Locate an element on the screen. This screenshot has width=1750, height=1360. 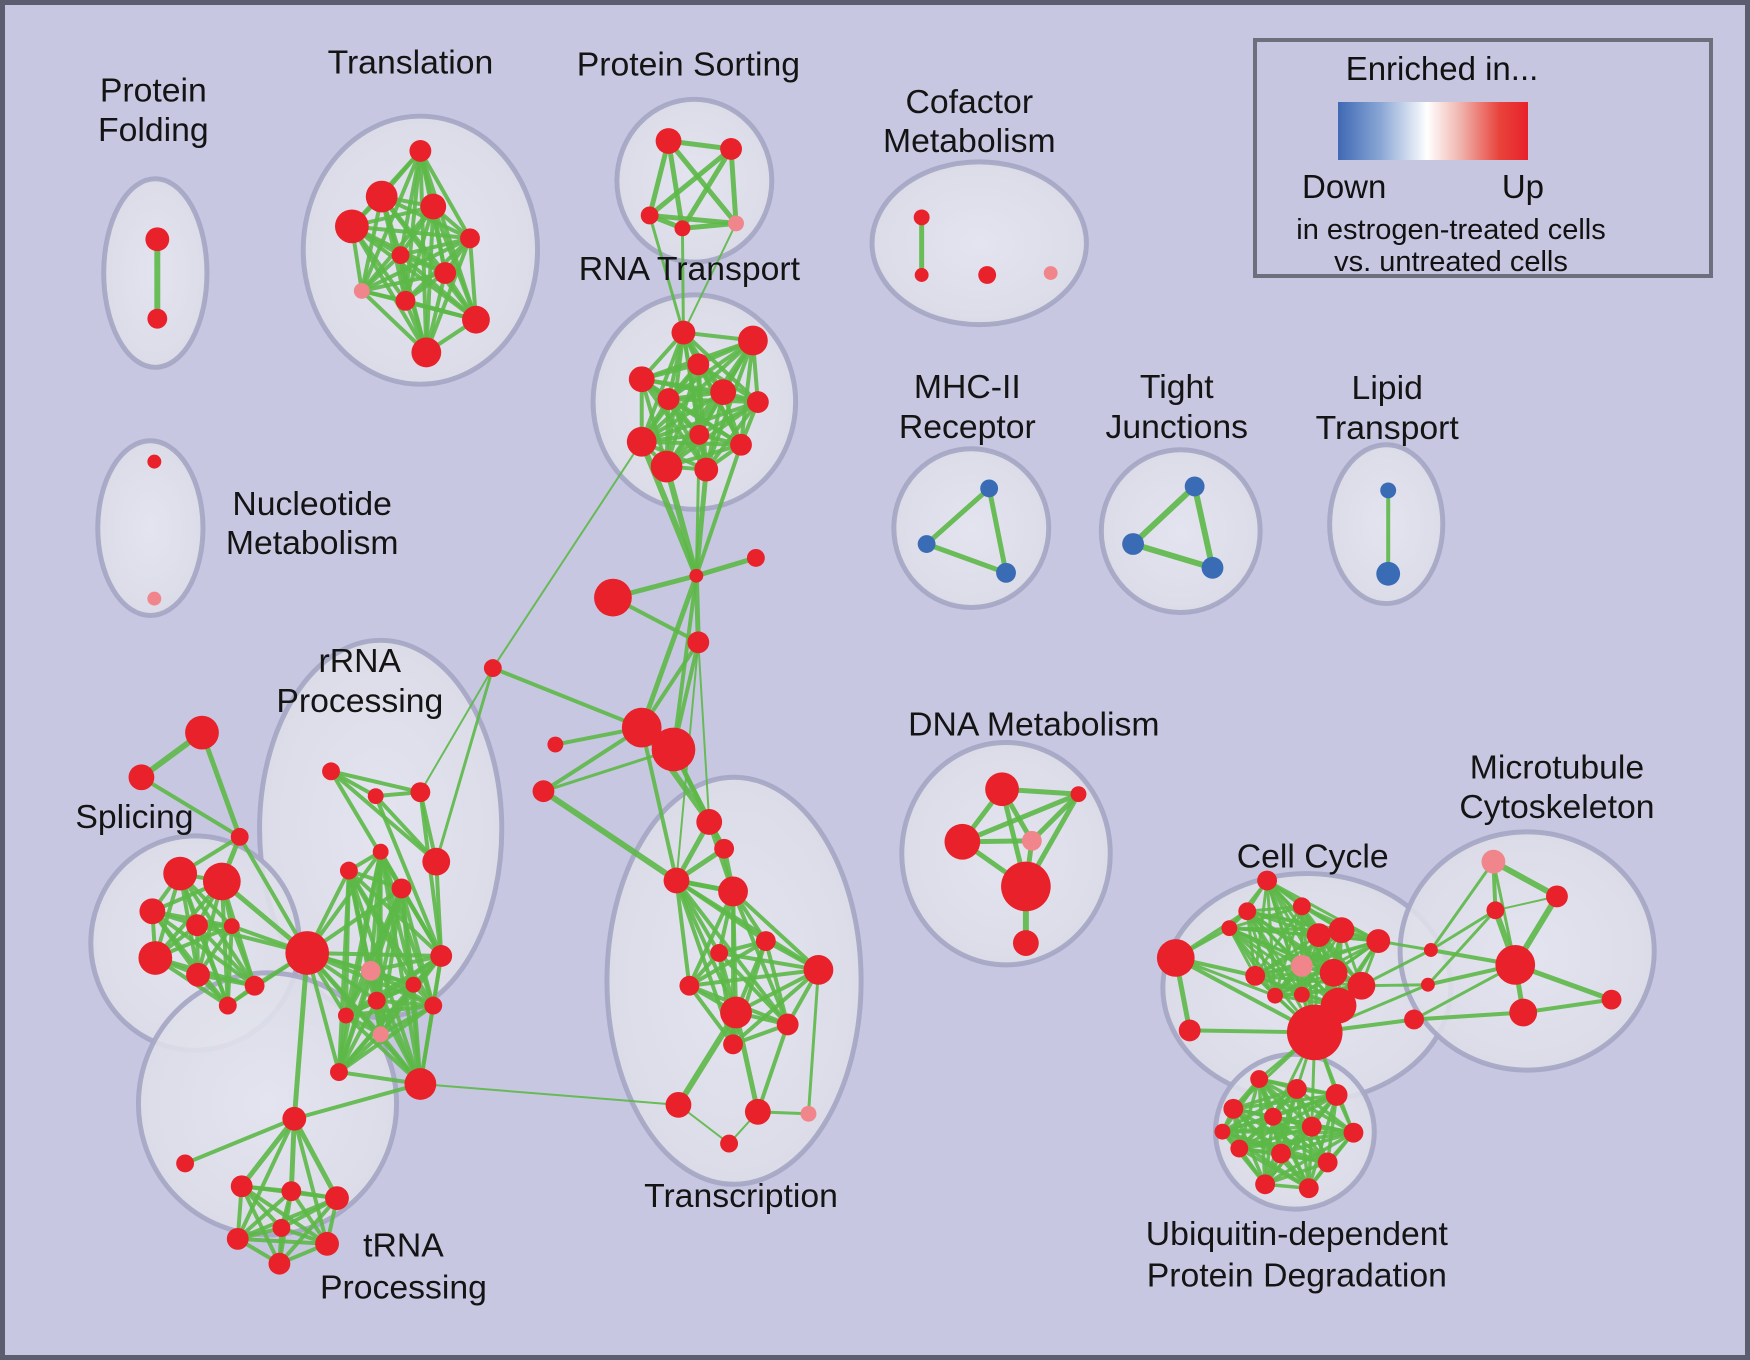
legend-gradient-bar is located at coordinates (1433, 131).